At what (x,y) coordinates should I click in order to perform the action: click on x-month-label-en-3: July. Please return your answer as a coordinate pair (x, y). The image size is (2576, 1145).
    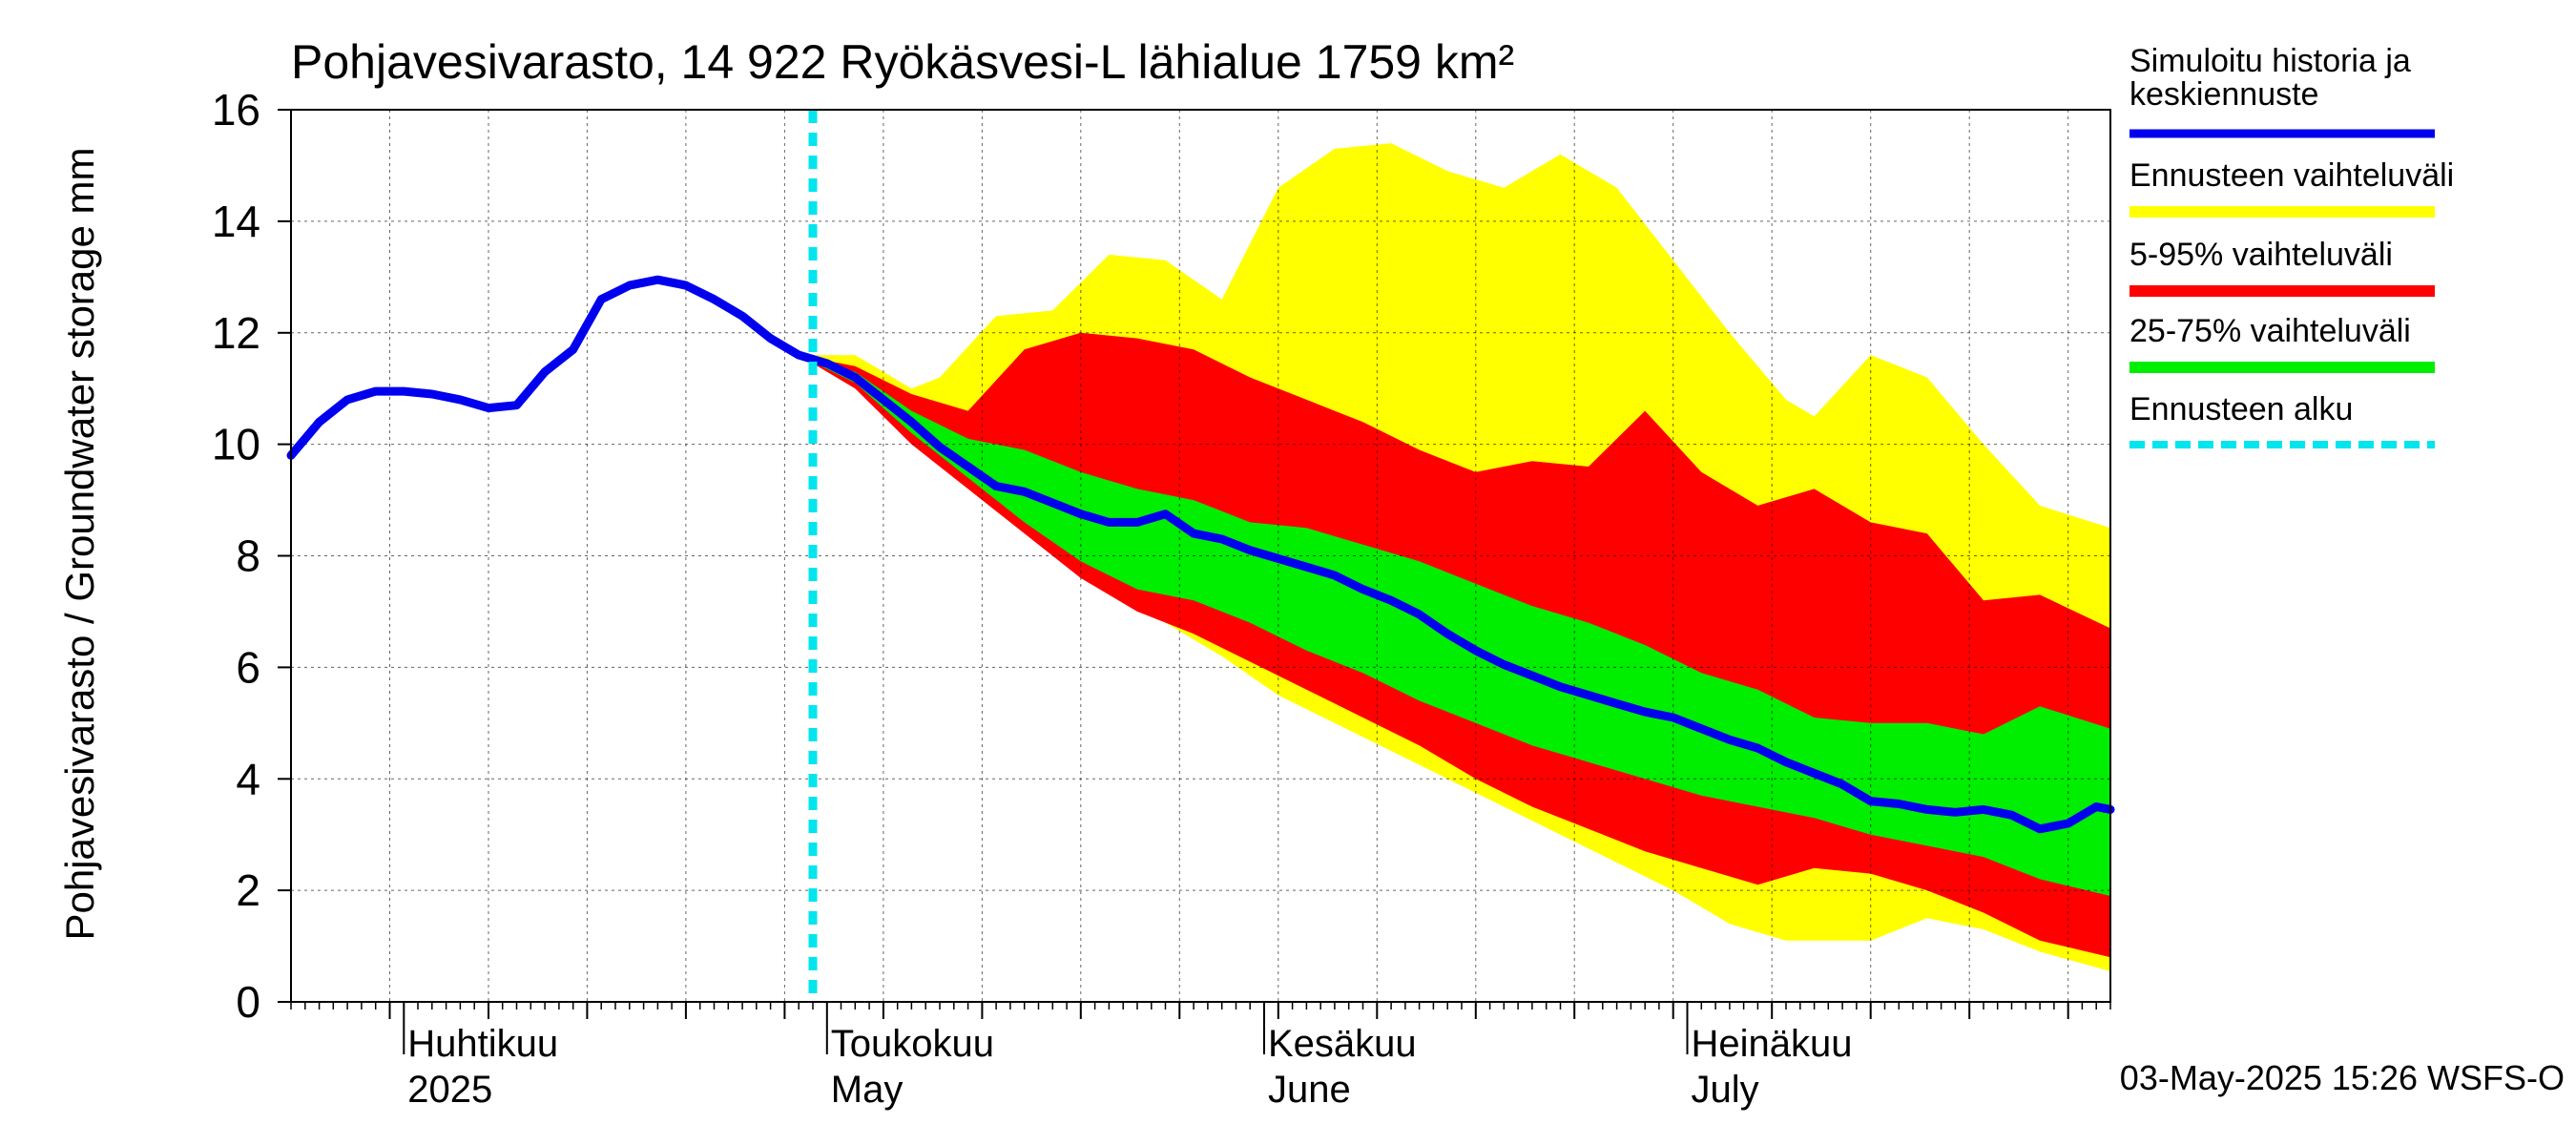
    Looking at the image, I should click on (1725, 1090).